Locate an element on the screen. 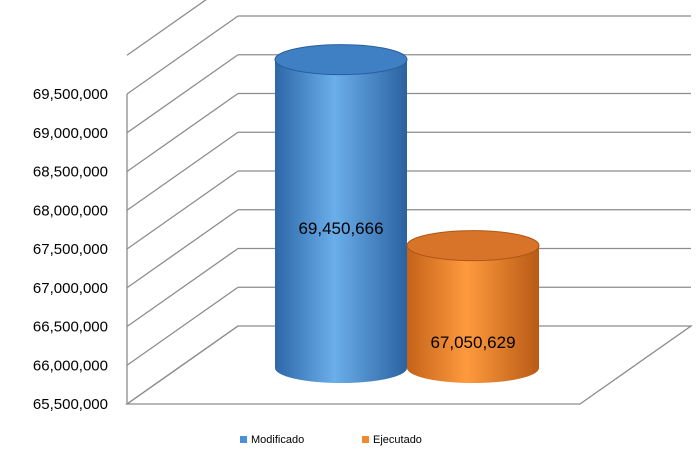 This screenshot has height=449, width=696. legend-label: Modificado is located at coordinates (277, 440).